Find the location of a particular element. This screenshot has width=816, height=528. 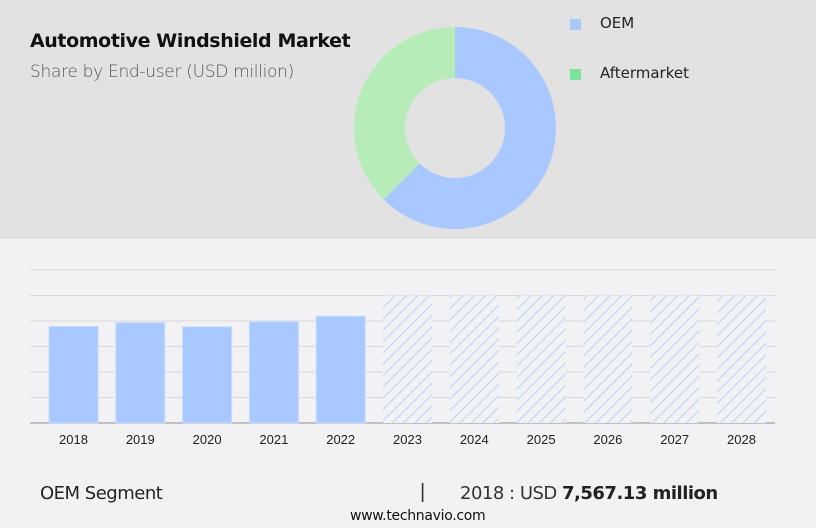

legend-label-oem: OEM is located at coordinates (617, 23).